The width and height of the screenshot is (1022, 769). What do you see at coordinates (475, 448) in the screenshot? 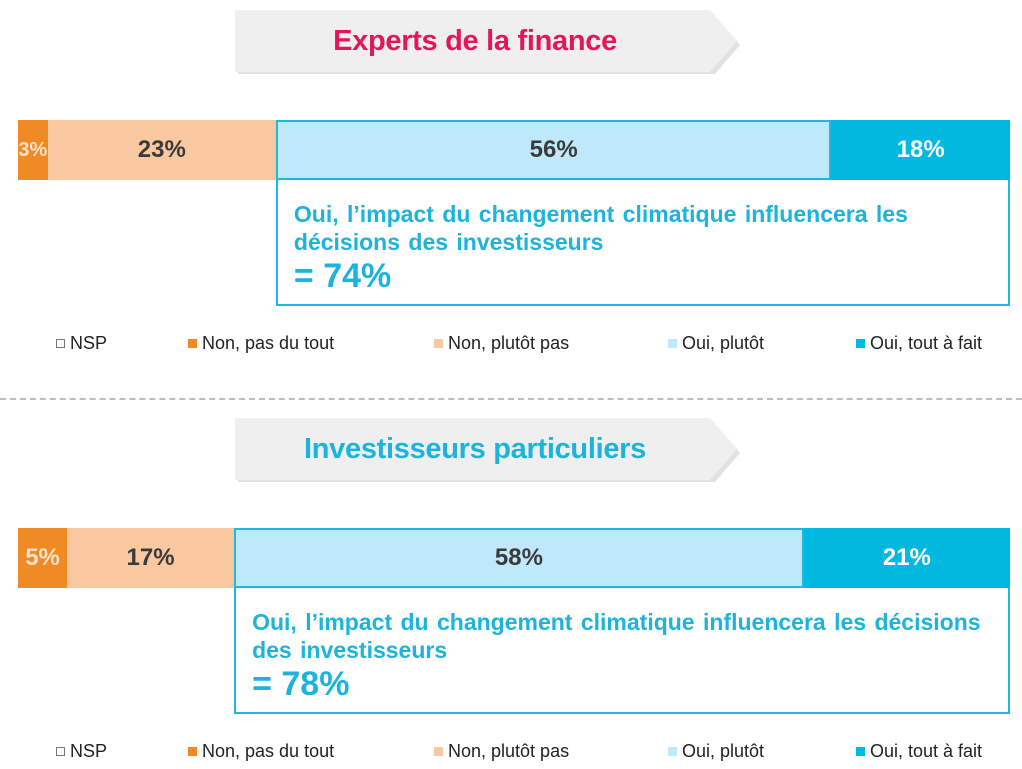
I see `chart-title: Investisseurs particuliers` at bounding box center [475, 448].